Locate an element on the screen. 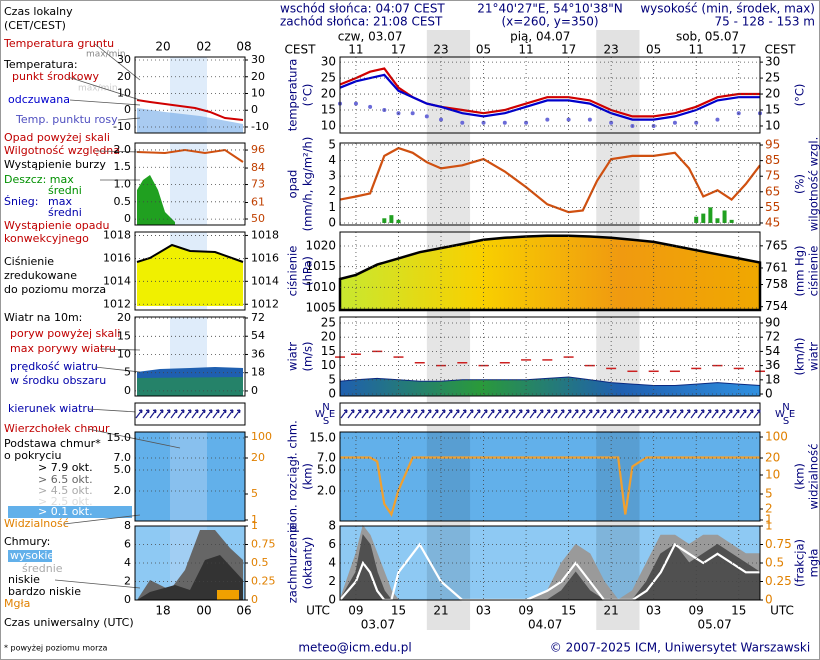  side-tick2-label: 36 is located at coordinates (258, 353).